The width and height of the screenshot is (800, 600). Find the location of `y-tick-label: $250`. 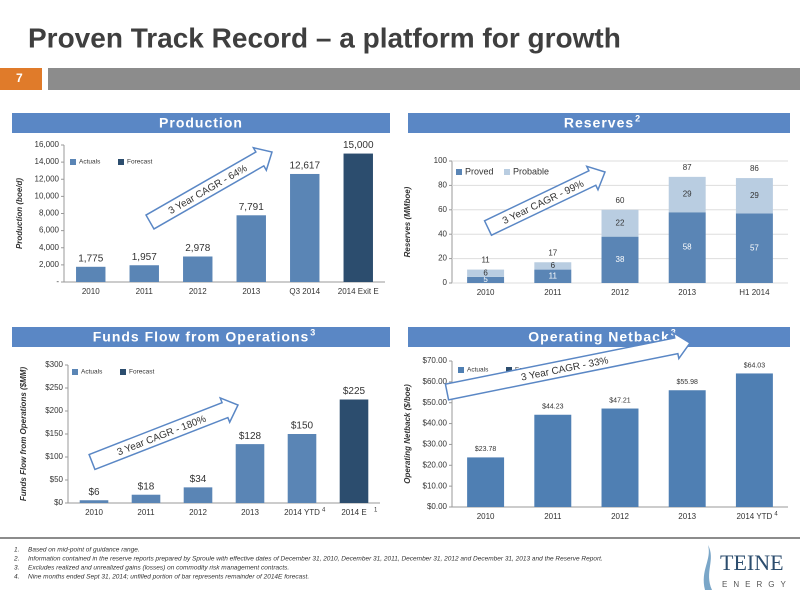

y-tick-label: $250 is located at coordinates (54, 387).